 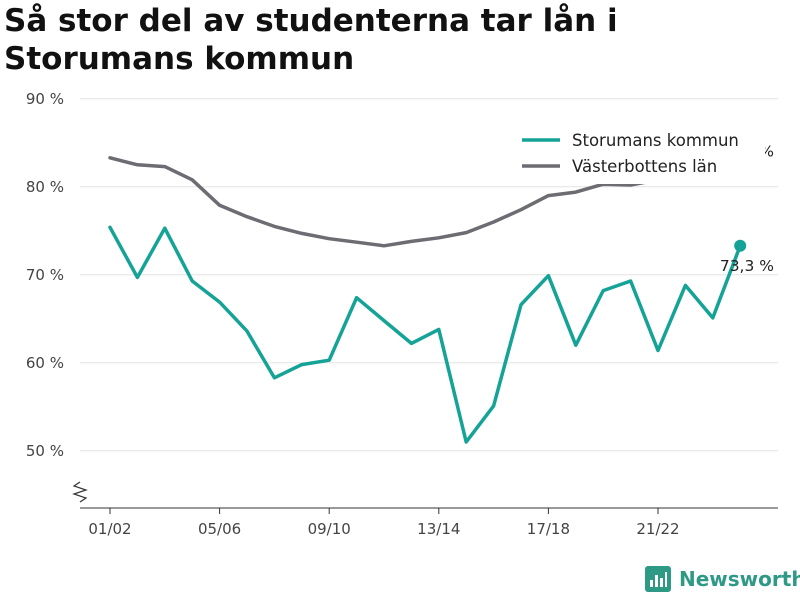 I want to click on legend-background, so click(x=640, y=154).